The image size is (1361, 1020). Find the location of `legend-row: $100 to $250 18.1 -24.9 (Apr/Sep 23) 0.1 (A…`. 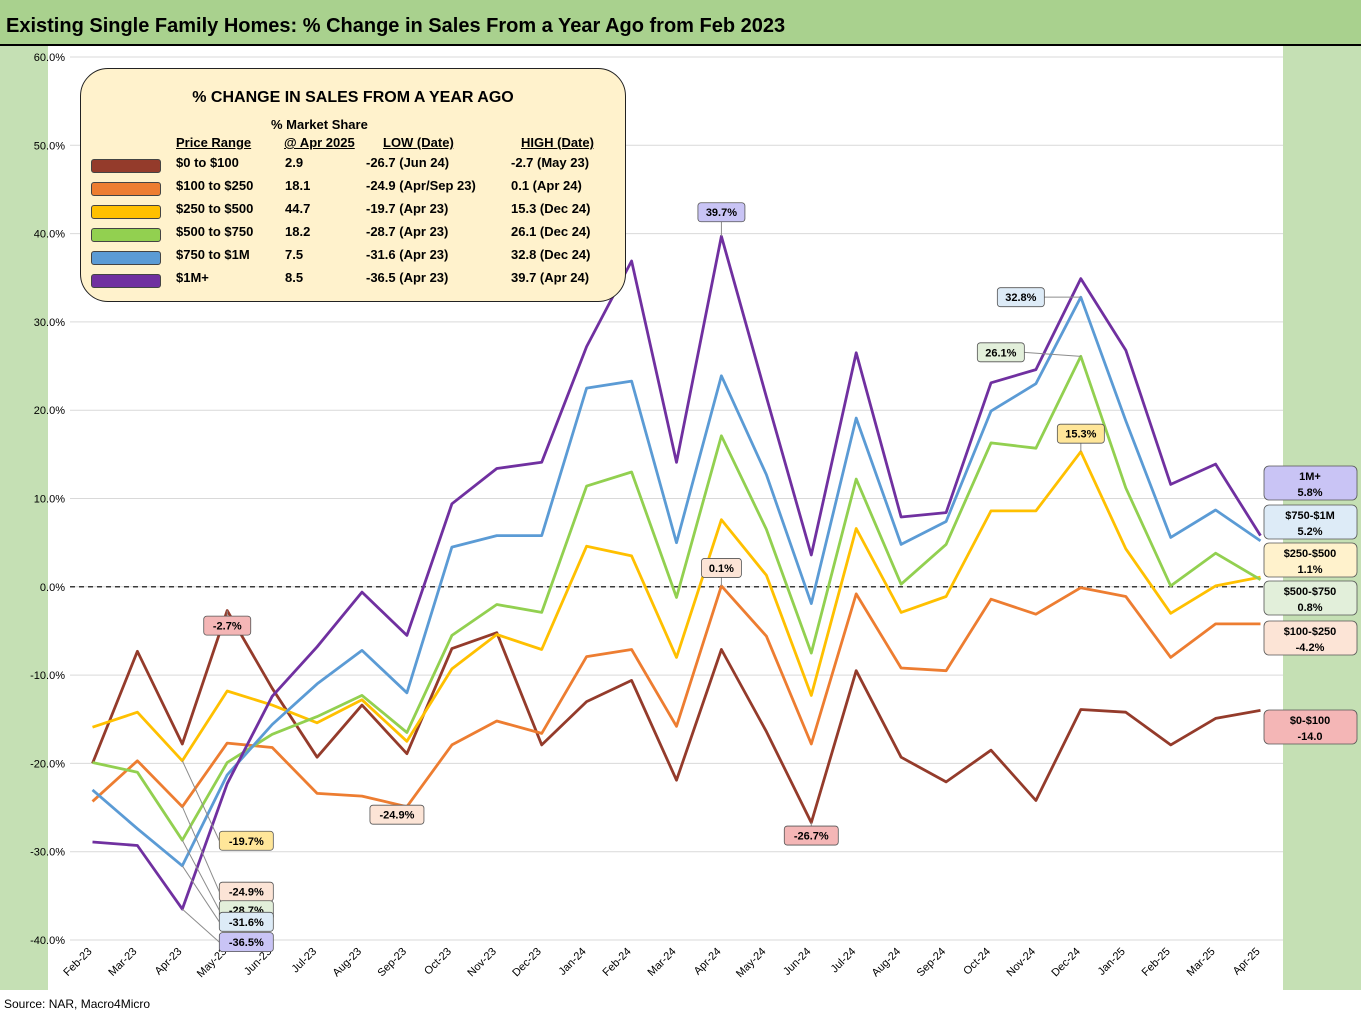

legend-row: $100 to $250 18.1 -24.9 (Apr/Sep 23) 0.1 (A… is located at coordinates (353, 189).